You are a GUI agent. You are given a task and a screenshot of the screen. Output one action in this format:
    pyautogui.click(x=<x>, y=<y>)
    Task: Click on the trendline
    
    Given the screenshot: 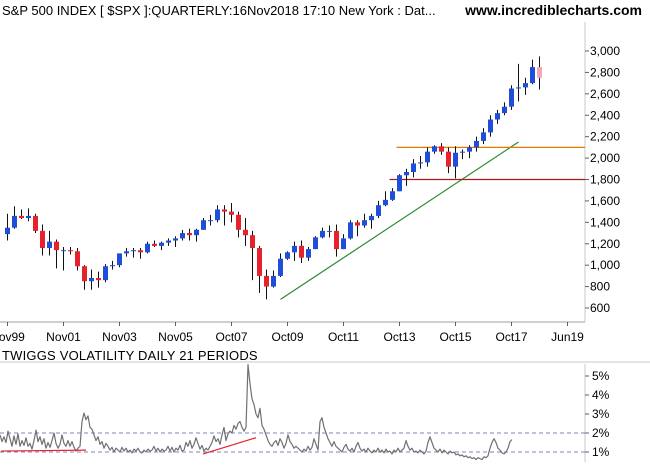 What is the action you would take?
    pyautogui.click(x=399, y=220)
    